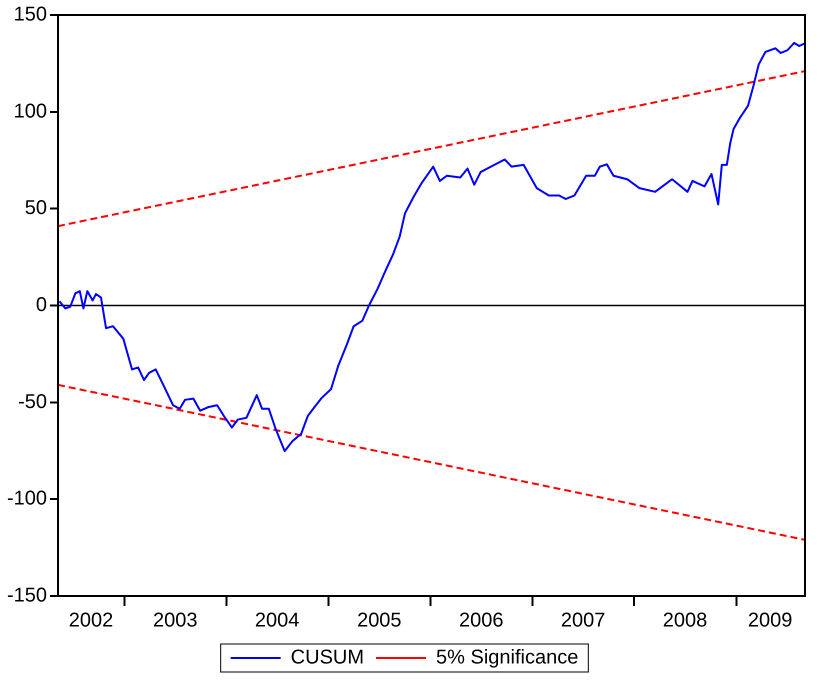 This screenshot has width=821, height=682. Describe the element at coordinates (36, 208) in the screenshot. I see `y-tick-label: 50` at that location.